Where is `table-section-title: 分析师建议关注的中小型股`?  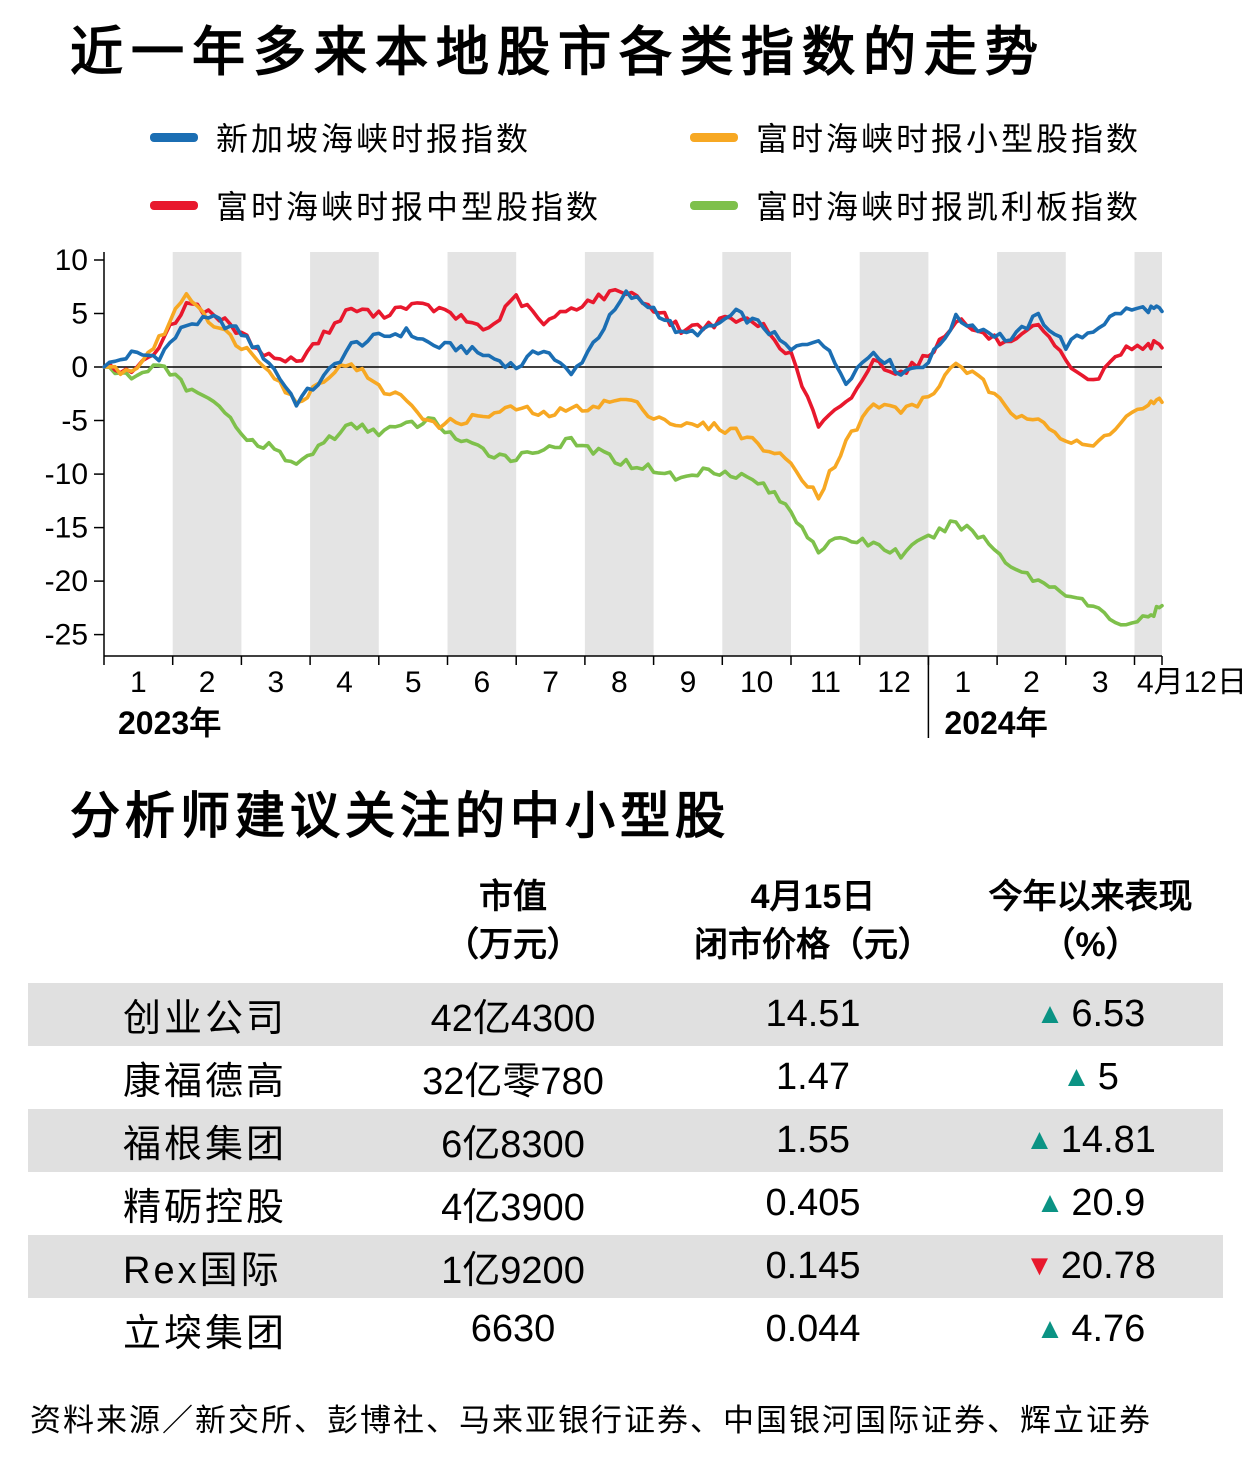
table-section-title: 分析师建议关注的中小型股 is located at coordinates (400, 816).